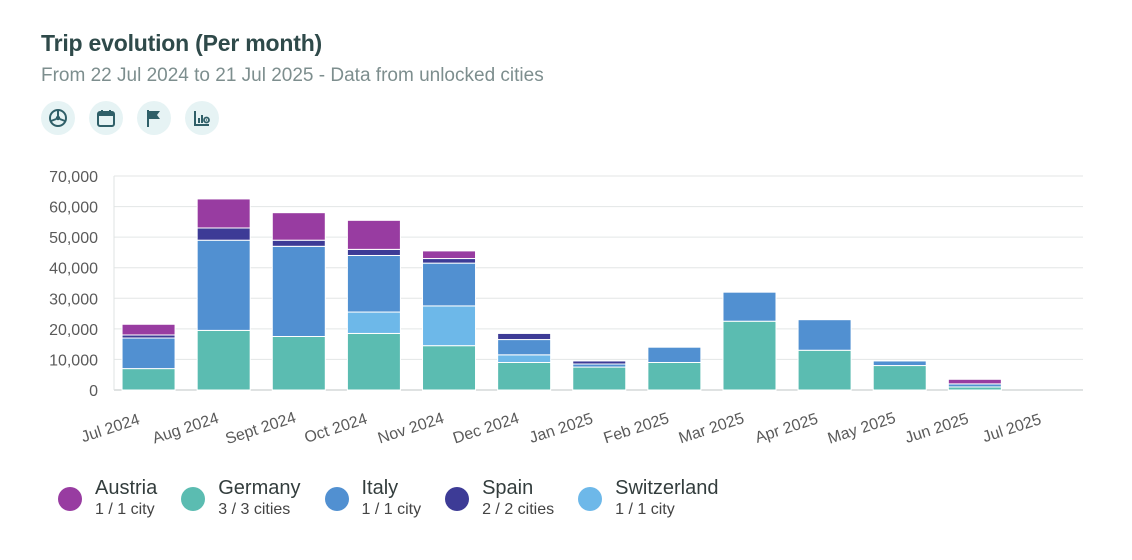 The width and height of the screenshot is (1132, 560). I want to click on calendar-button, so click(106, 118).